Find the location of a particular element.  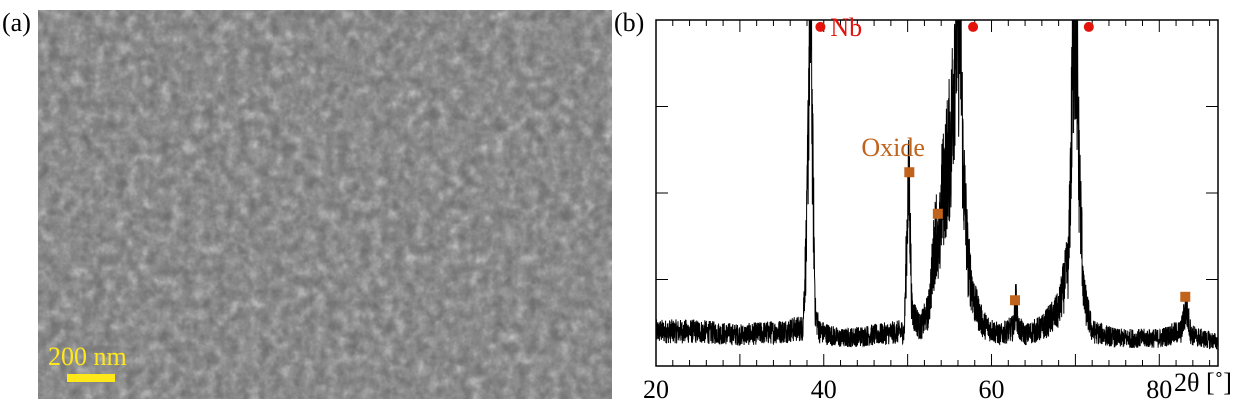

x-tick-label: 20 is located at coordinates (656, 389).